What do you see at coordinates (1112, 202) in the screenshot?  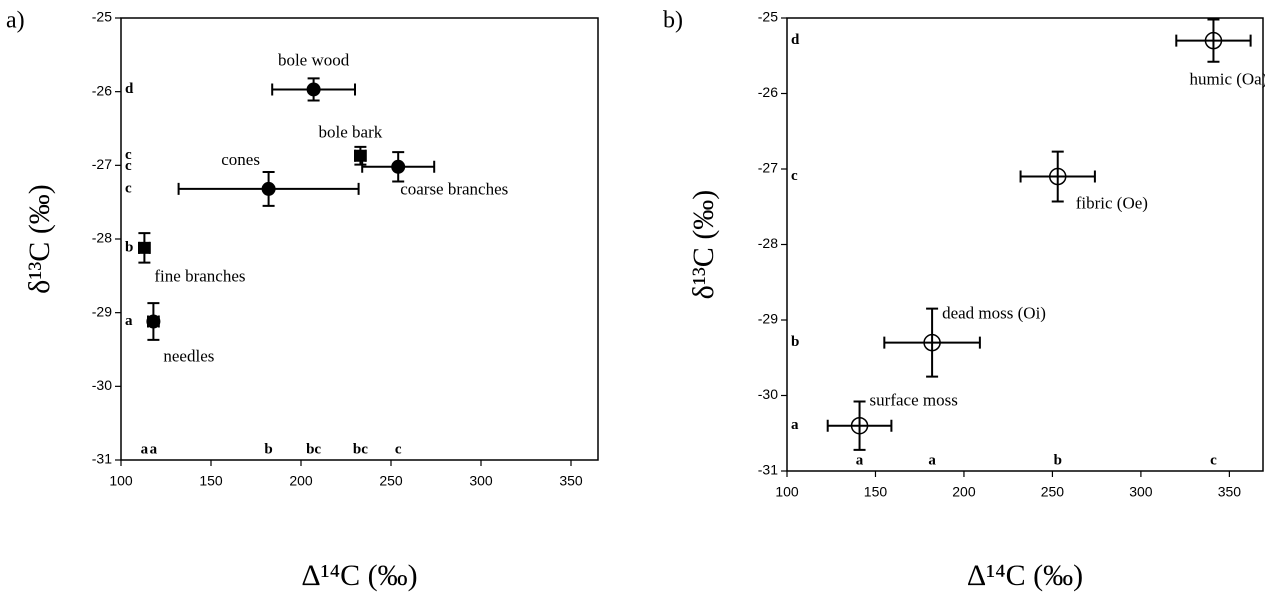 I see `point-label: fibric (Oe)` at bounding box center [1112, 202].